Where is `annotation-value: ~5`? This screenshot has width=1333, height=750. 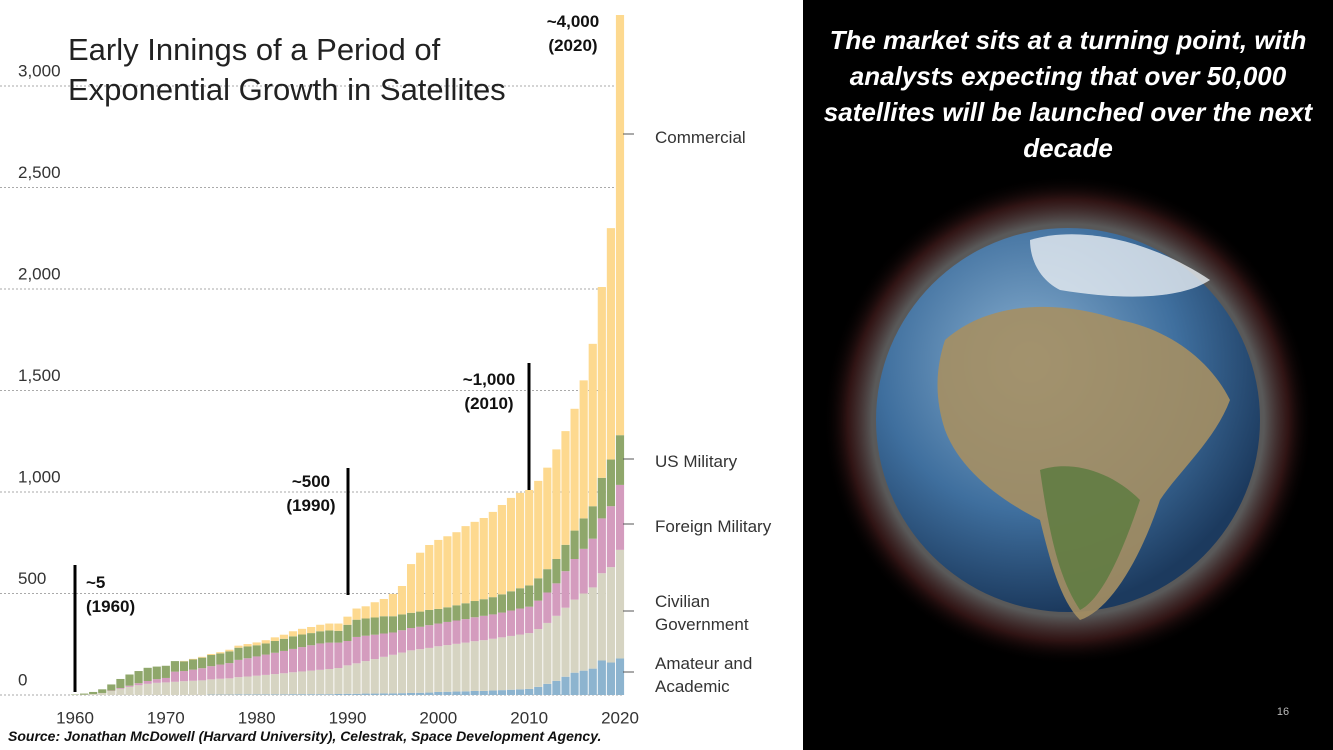
annotation-value: ~5 is located at coordinates (96, 582).